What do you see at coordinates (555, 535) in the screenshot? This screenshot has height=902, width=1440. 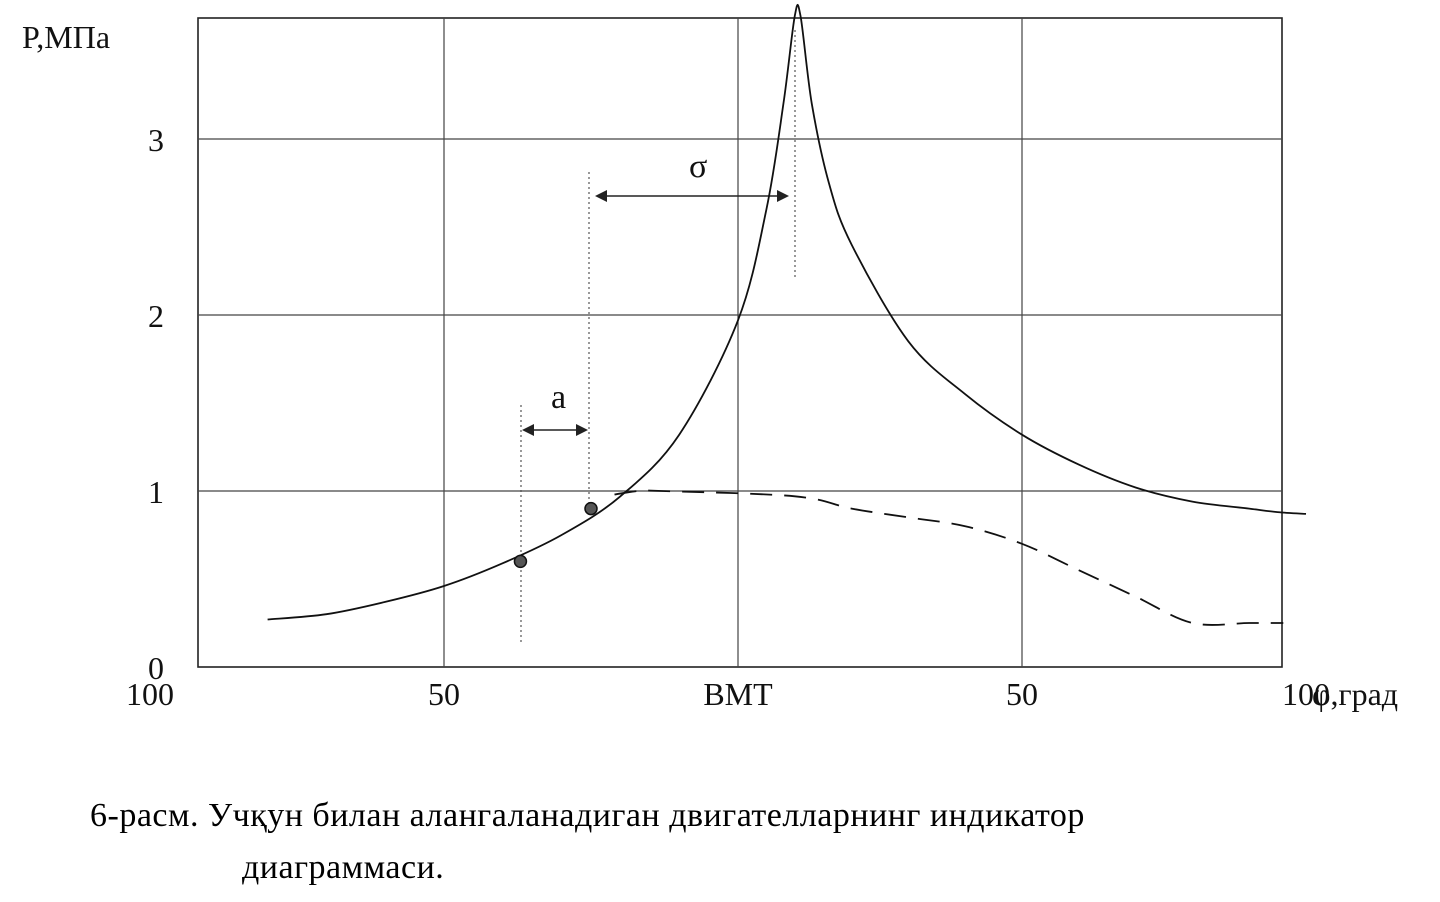 I see `data-markers` at bounding box center [555, 535].